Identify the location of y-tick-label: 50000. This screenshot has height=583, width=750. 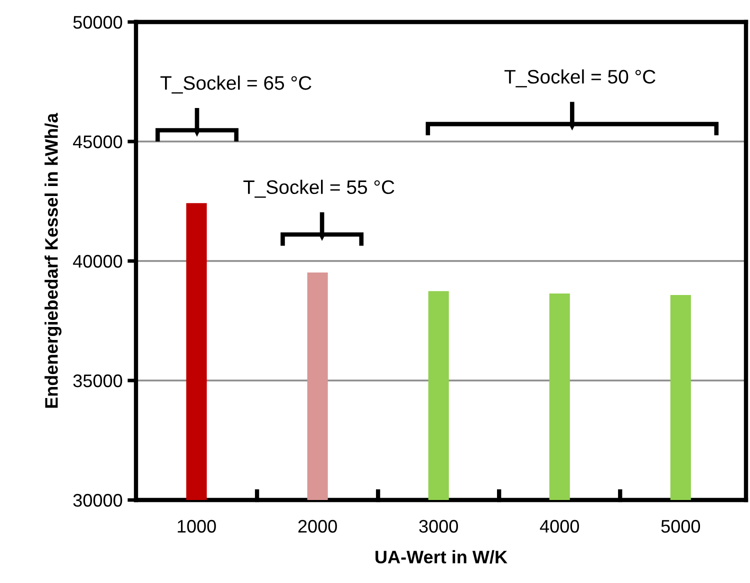
(97, 22).